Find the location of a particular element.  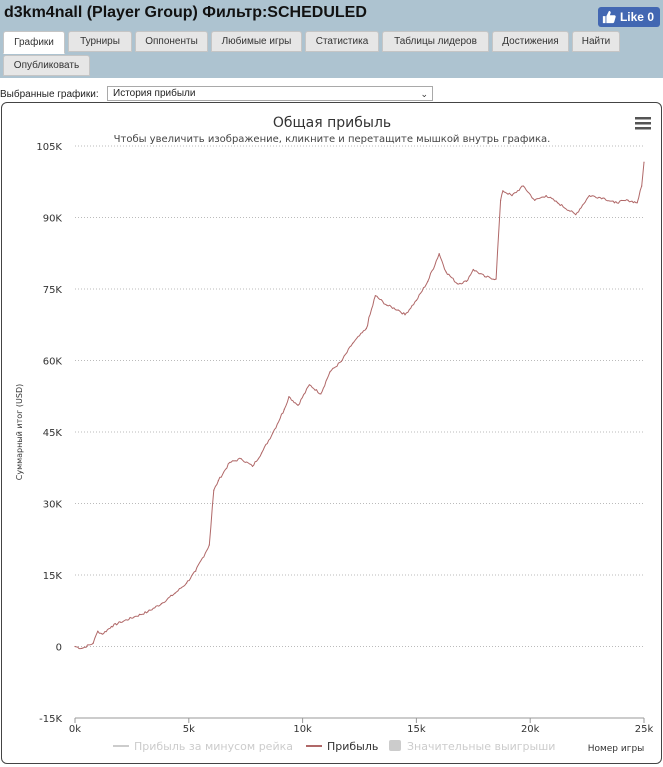

chart-selector-value: История прибыли is located at coordinates (154, 93).